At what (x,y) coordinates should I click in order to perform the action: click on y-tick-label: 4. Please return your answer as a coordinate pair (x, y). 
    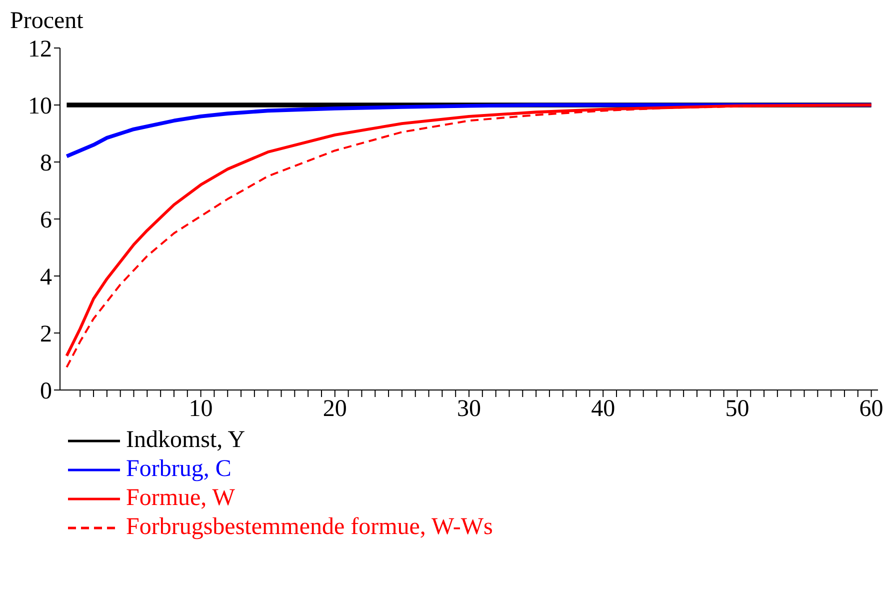
    Looking at the image, I should click on (46, 277).